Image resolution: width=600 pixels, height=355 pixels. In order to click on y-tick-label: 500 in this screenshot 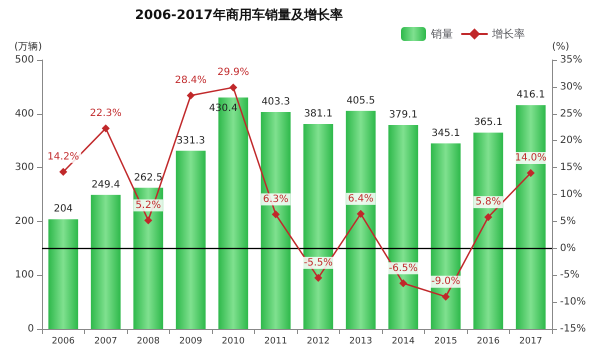, I will do `click(24, 60)`.